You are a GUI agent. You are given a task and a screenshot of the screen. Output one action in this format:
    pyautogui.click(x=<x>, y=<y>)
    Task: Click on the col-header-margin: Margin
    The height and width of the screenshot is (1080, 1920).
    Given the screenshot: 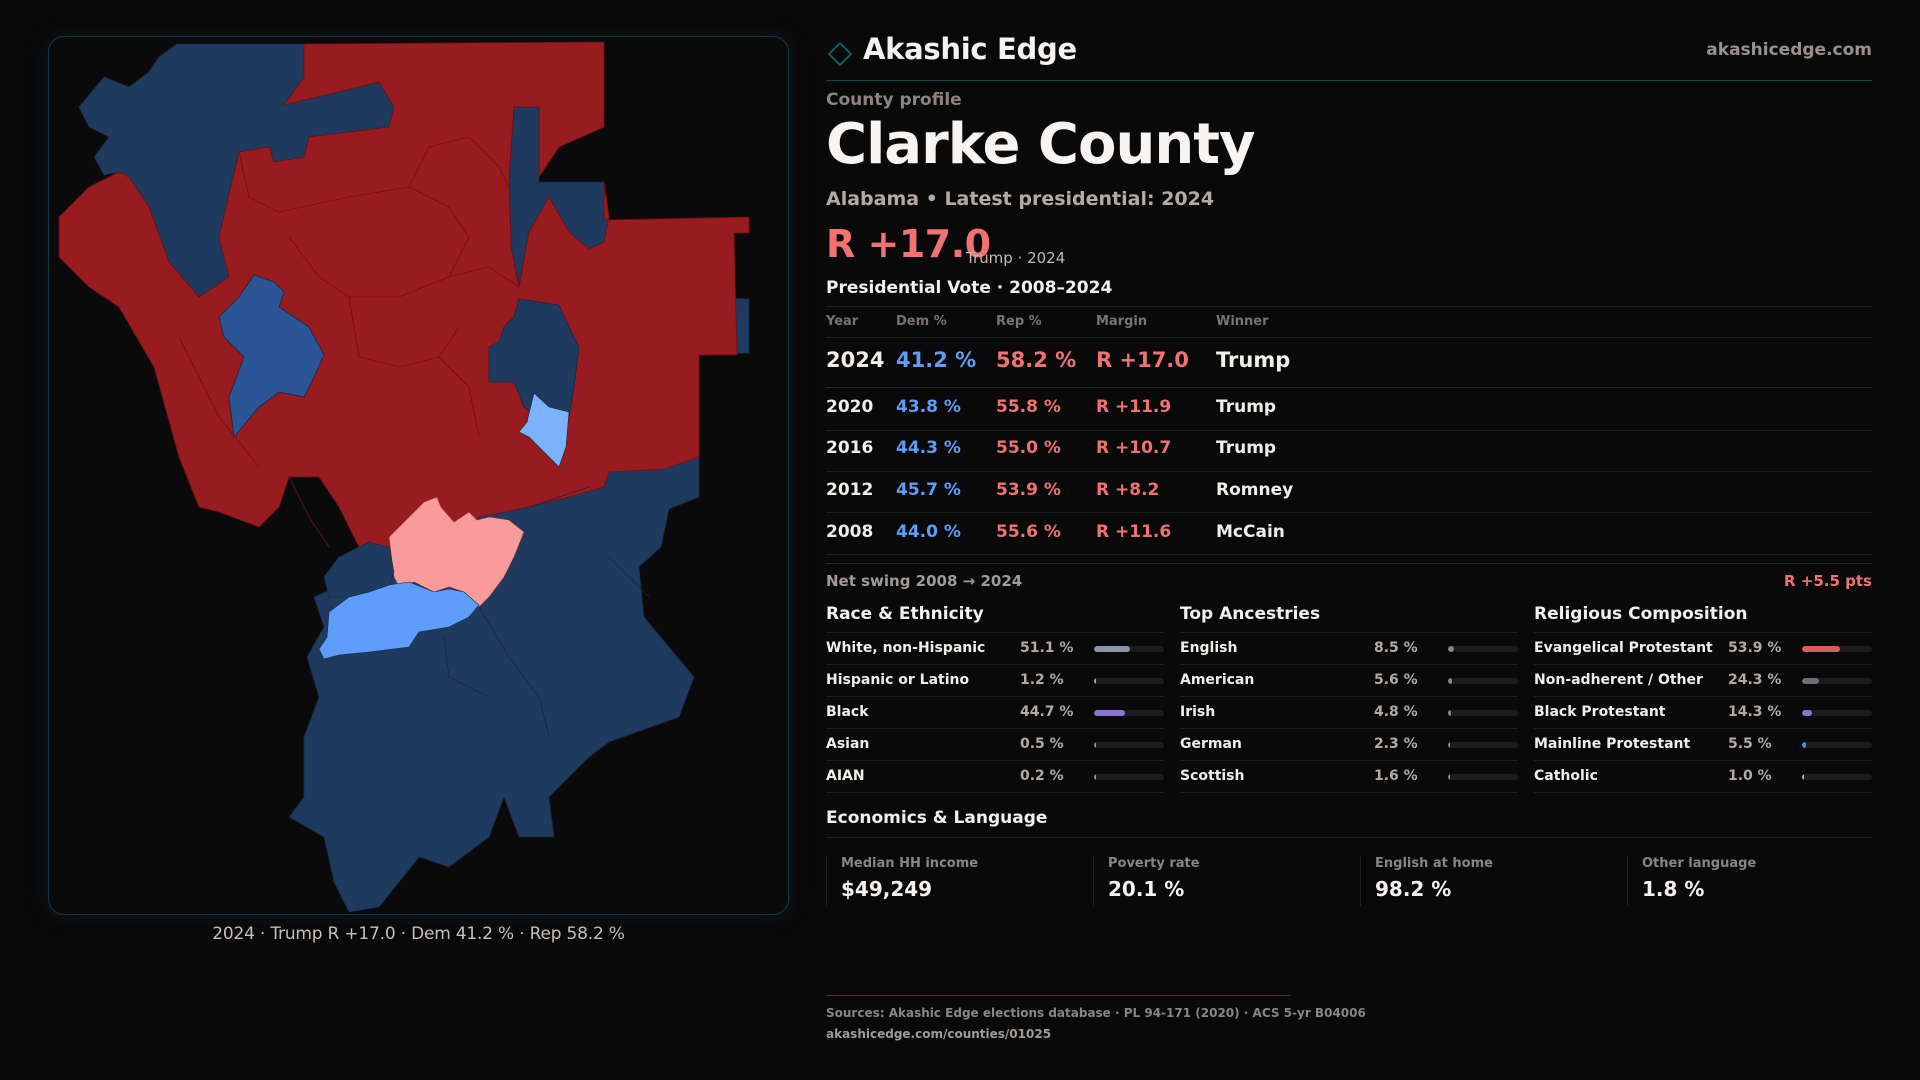 What is the action you would take?
    pyautogui.click(x=1122, y=321)
    